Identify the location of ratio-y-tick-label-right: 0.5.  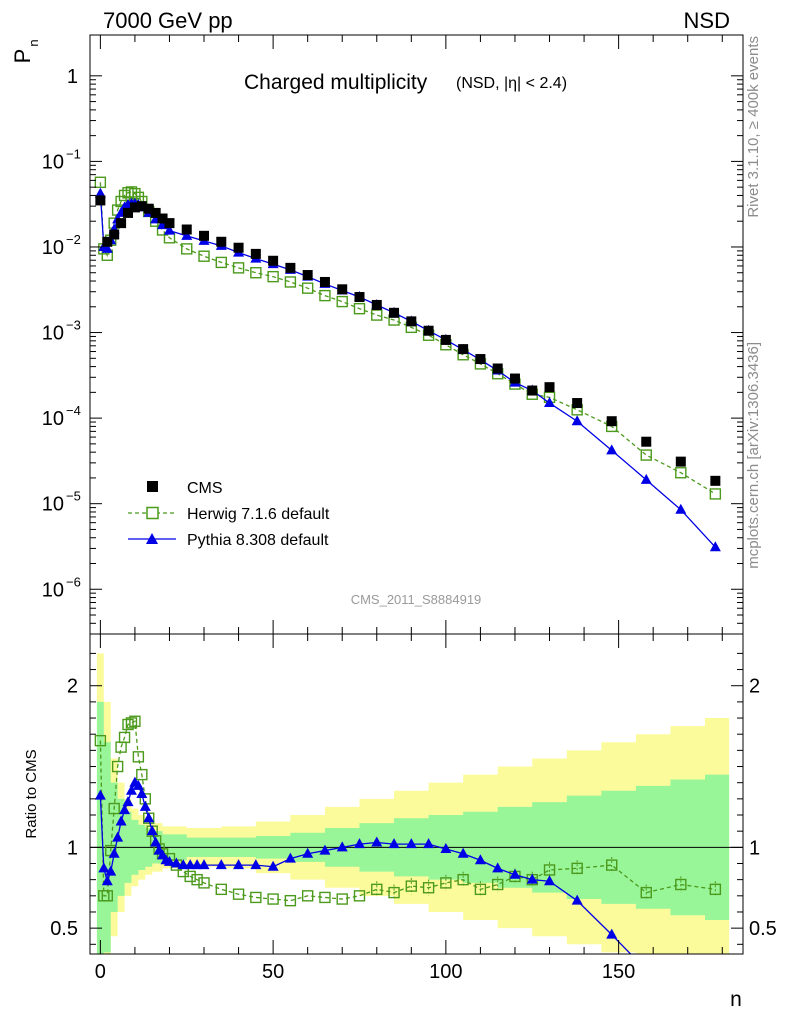
(763, 929).